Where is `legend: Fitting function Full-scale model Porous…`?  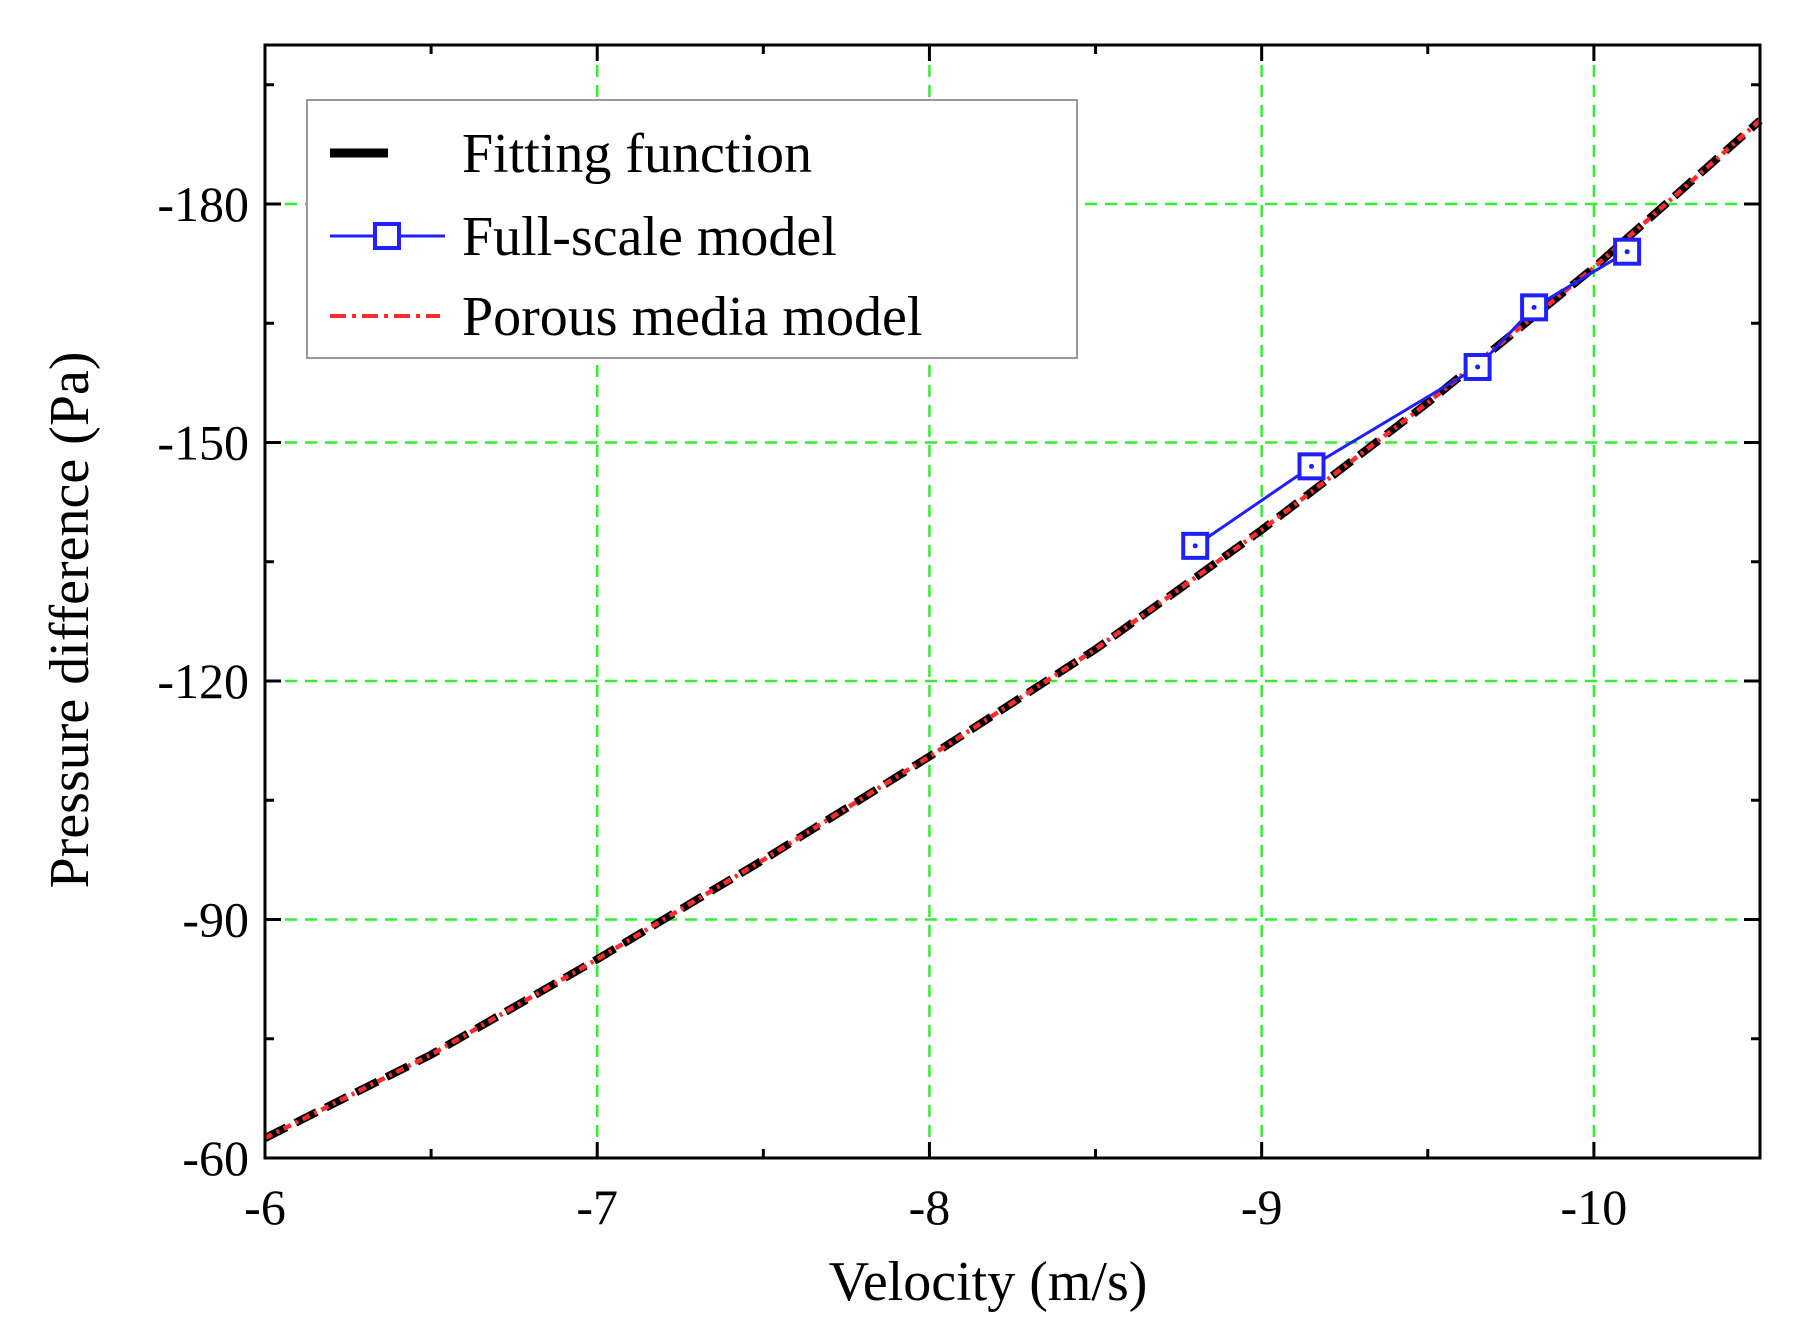 legend: Fitting function Full-scale model Porous… is located at coordinates (692, 229).